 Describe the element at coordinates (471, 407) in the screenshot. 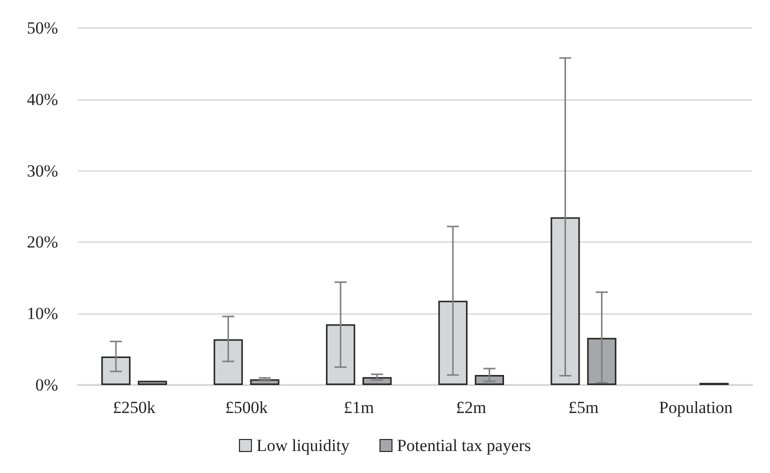

I see `x-tick-label: £2m` at that location.